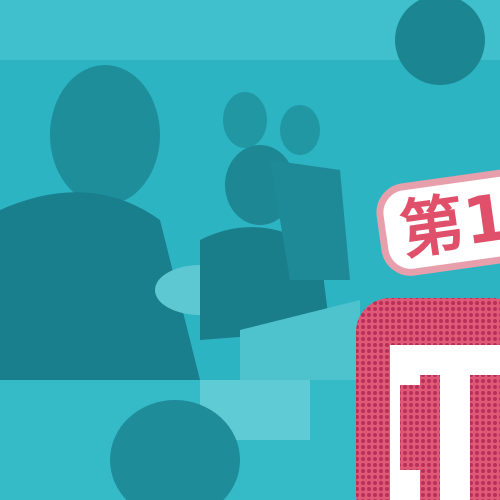 The image size is (500, 500). I want to click on title-box, so click(428, 399).